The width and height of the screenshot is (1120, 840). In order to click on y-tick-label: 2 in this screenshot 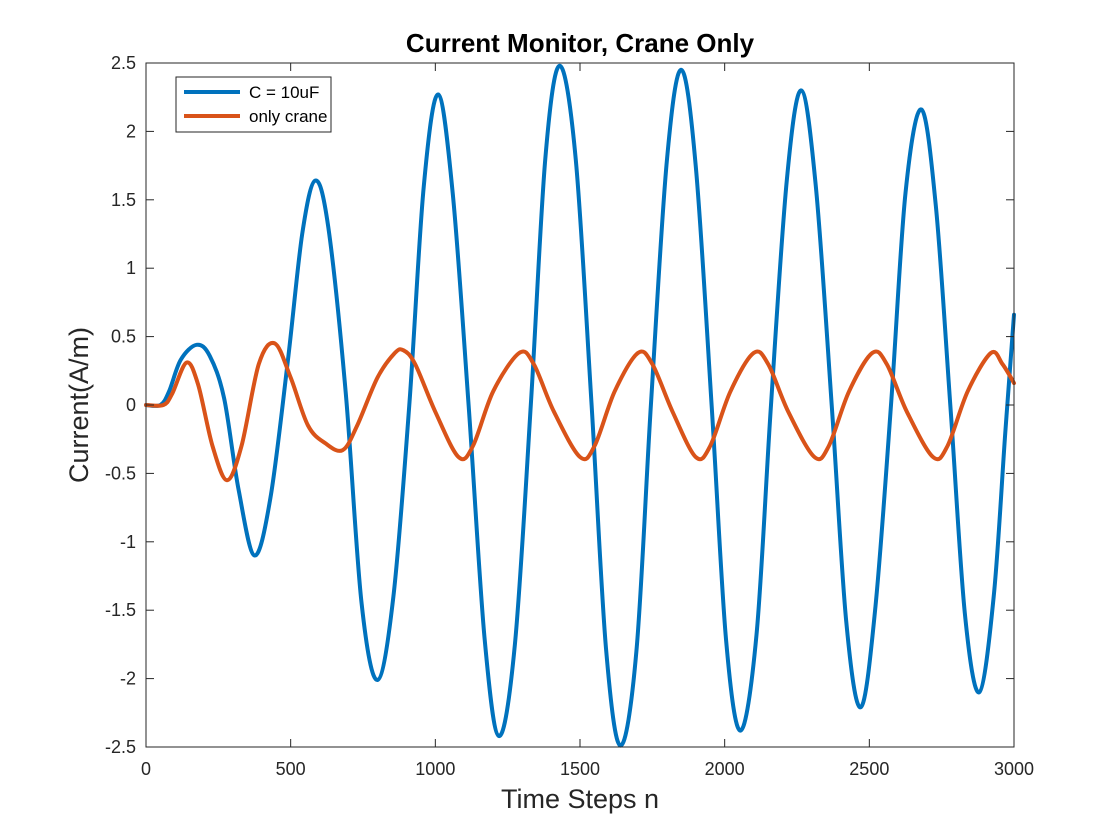, I will do `click(131, 131)`.